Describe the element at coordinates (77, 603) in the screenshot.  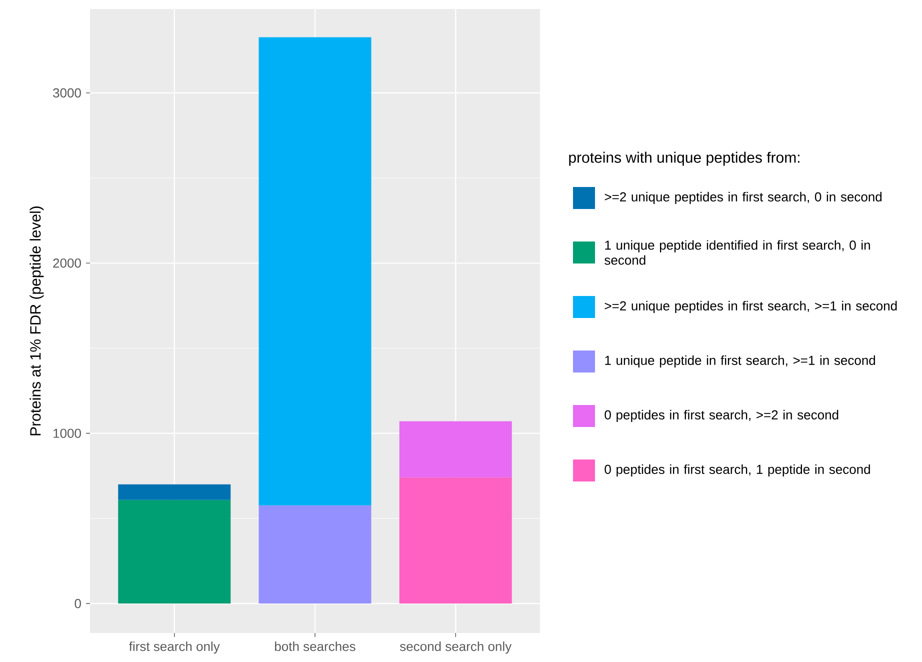
I see `y-tick-label: 0` at that location.